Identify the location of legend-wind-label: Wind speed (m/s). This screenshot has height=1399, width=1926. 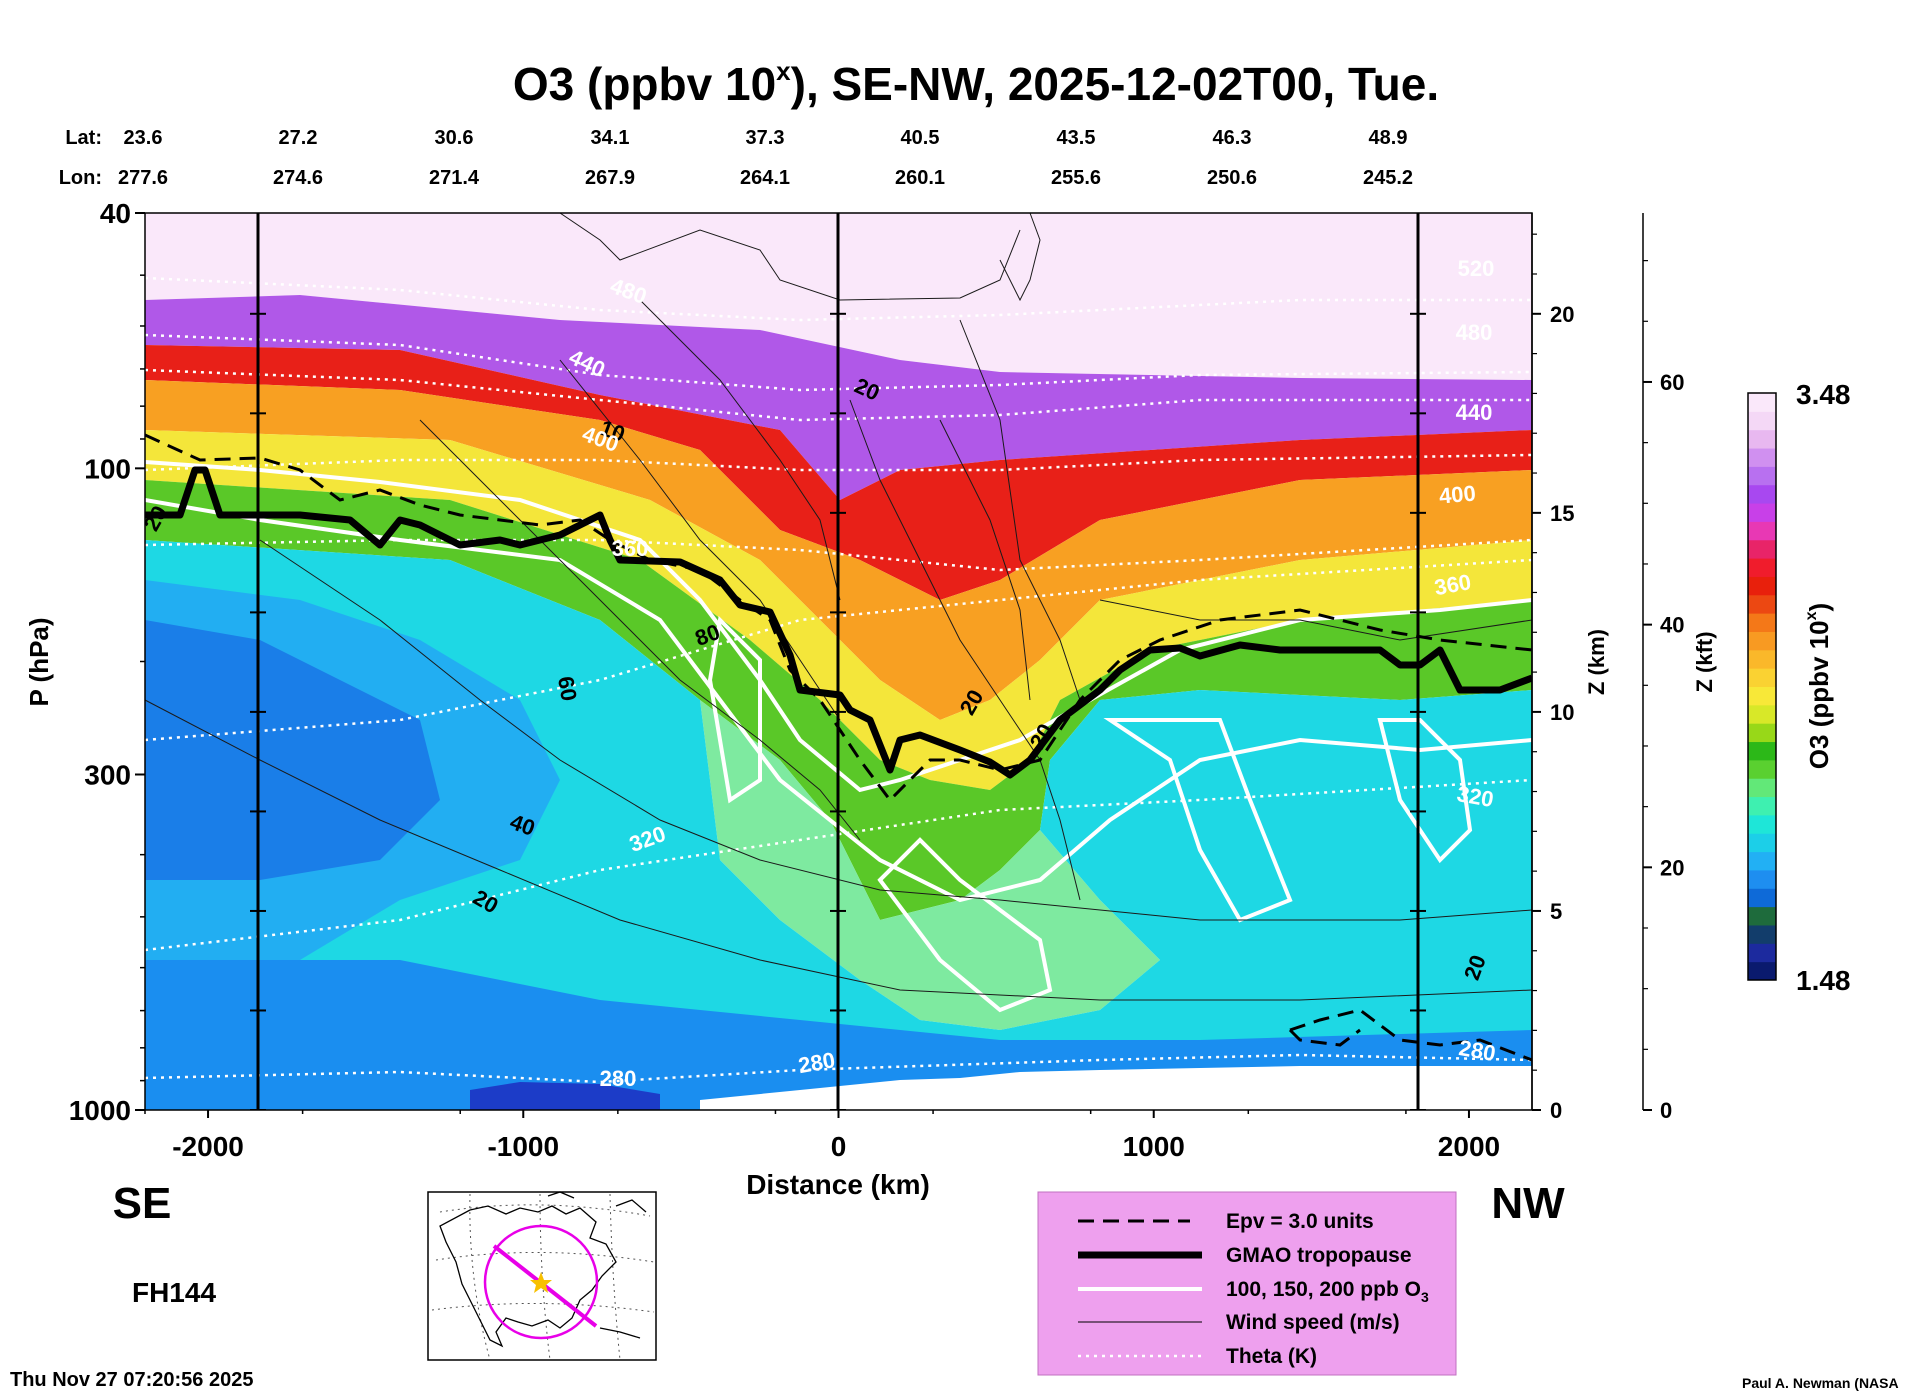
(1313, 1322).